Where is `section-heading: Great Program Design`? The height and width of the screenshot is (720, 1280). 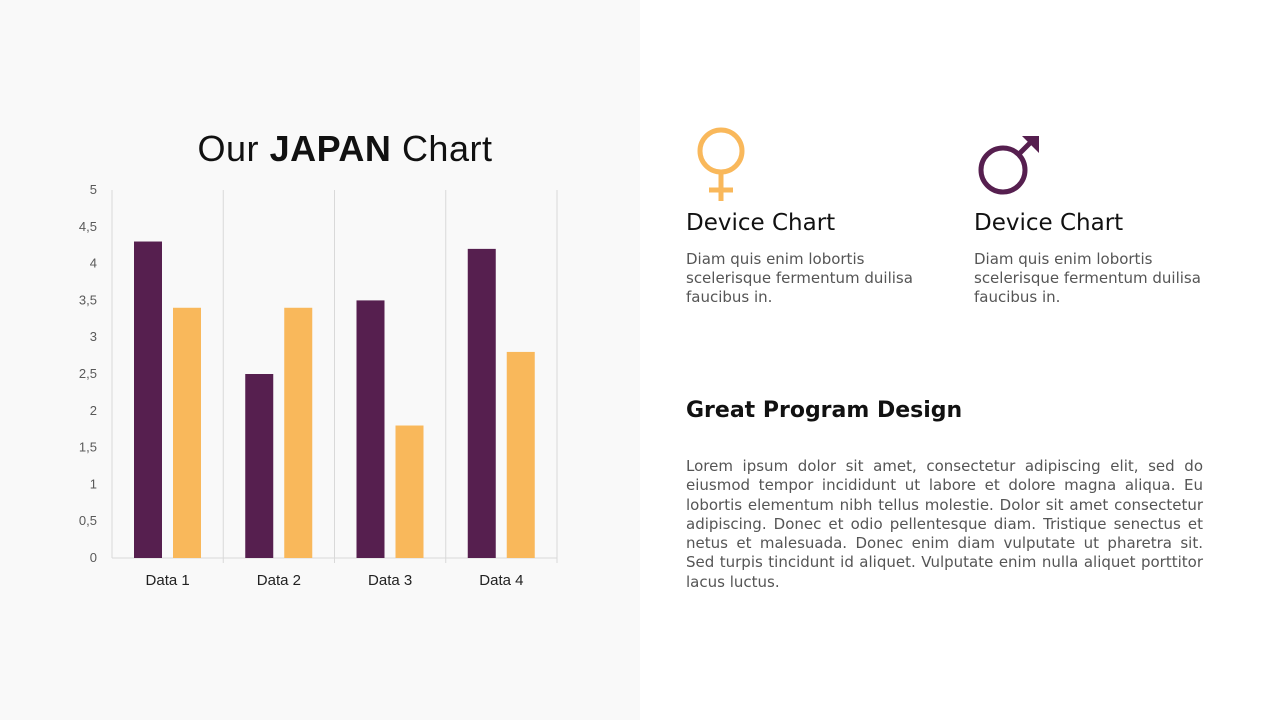 section-heading: Great Program Design is located at coordinates (824, 410).